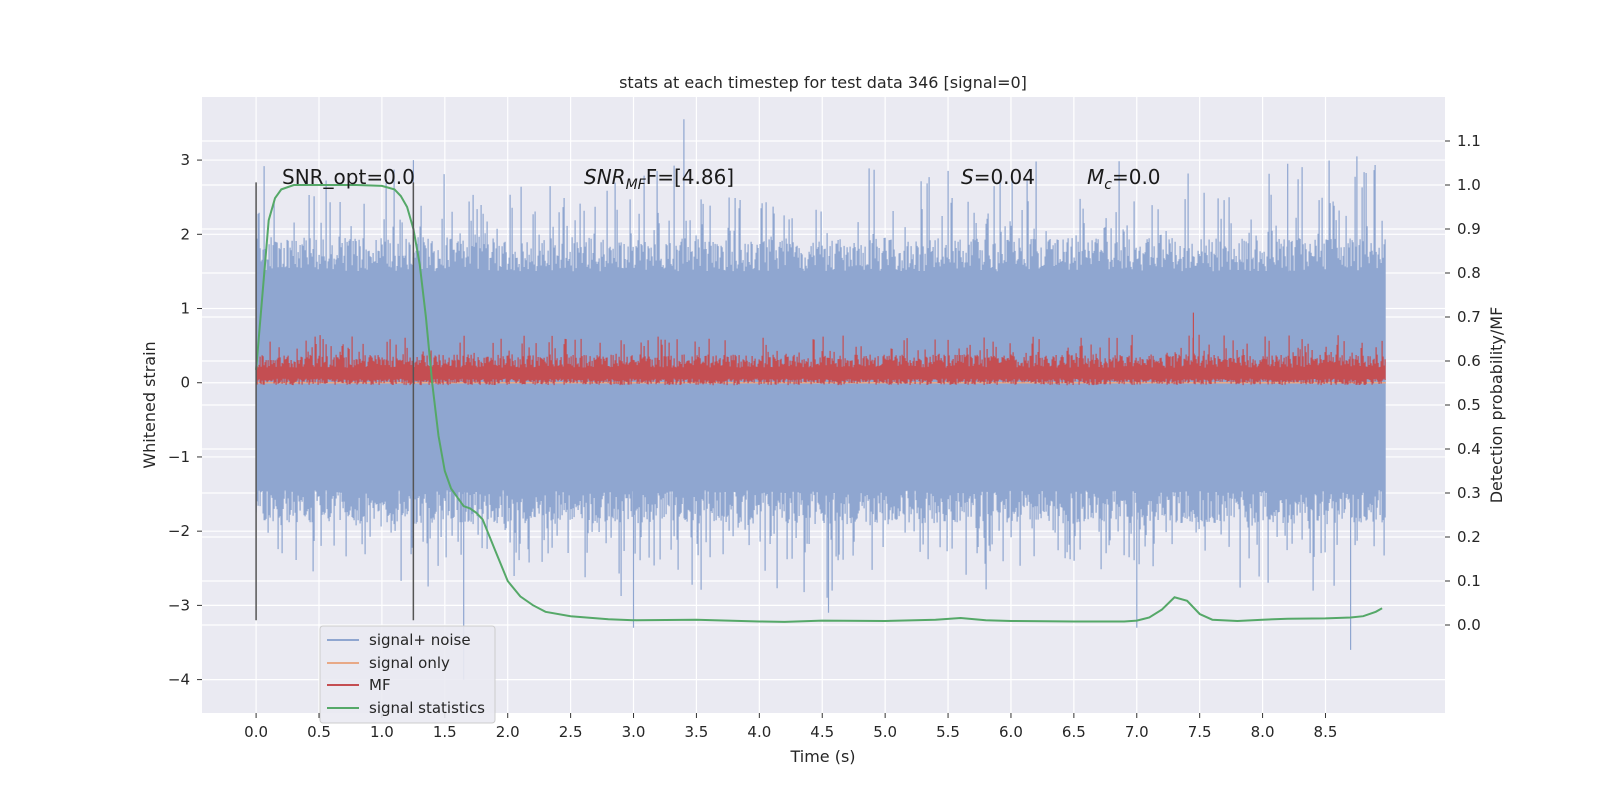  I want to click on x-tick-label: 4.0, so click(759, 732).